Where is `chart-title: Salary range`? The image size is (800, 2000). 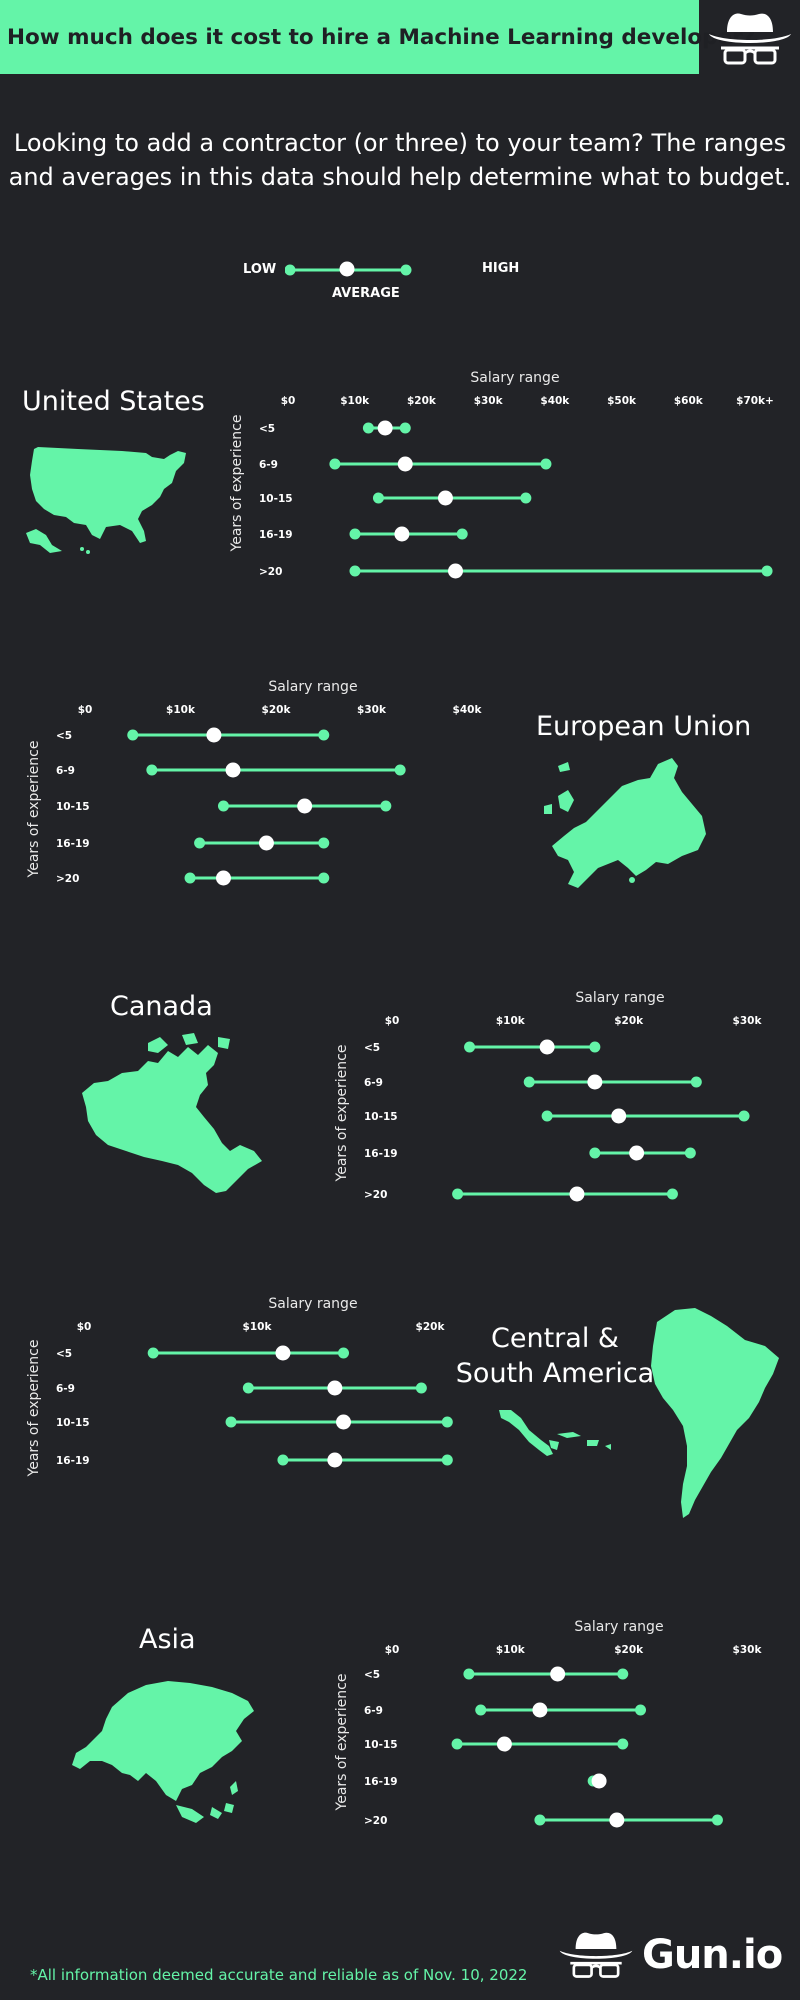
chart-title: Salary range is located at coordinates (514, 378).